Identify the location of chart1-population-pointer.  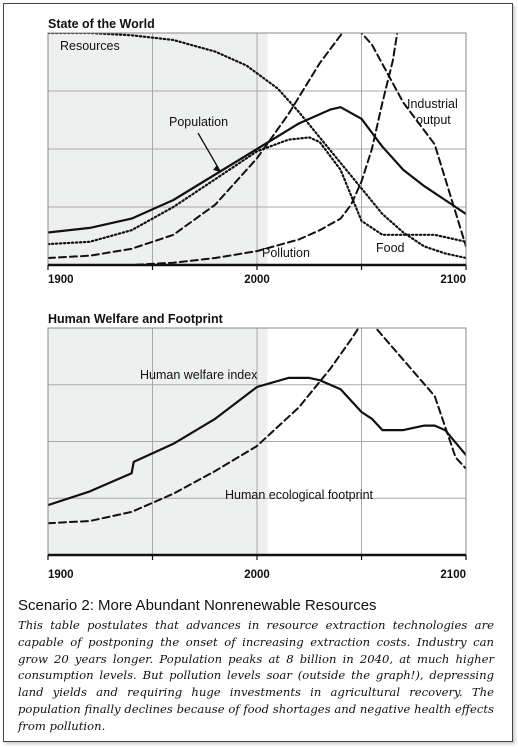
(209, 152).